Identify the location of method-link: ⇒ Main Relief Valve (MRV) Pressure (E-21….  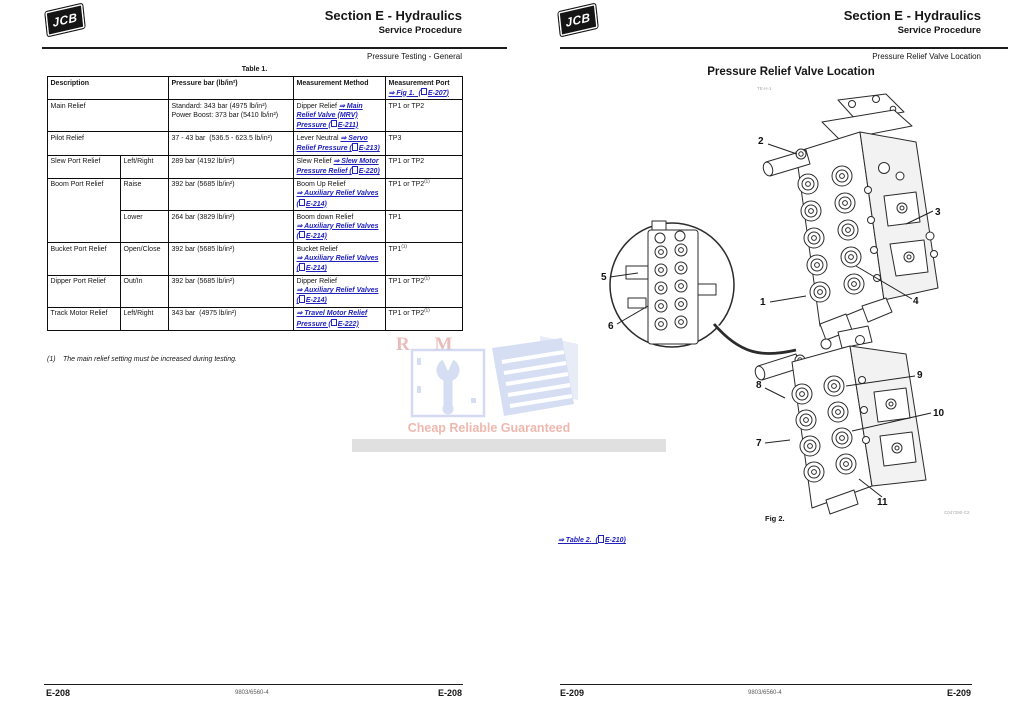
(329, 115).